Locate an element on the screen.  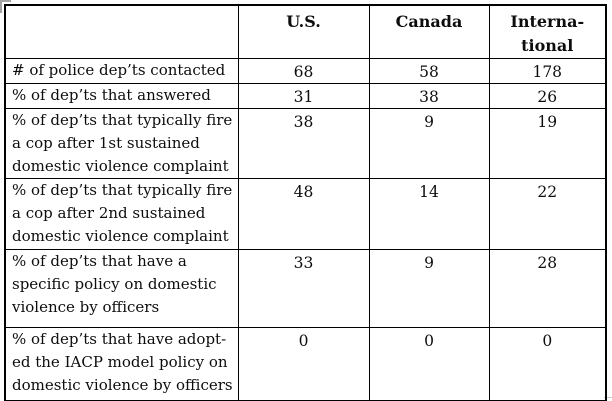
cell-value-international: 26 is located at coordinates (547, 96).